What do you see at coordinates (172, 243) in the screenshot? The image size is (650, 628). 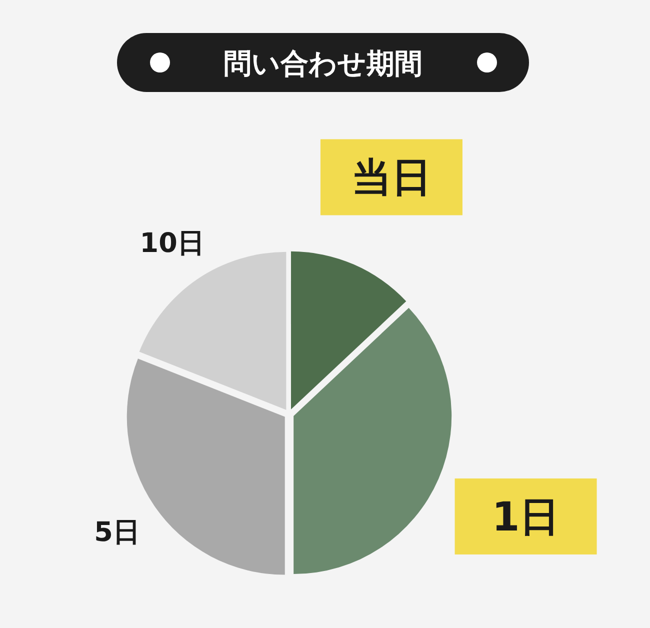 I see `slice-label: 10日` at bounding box center [172, 243].